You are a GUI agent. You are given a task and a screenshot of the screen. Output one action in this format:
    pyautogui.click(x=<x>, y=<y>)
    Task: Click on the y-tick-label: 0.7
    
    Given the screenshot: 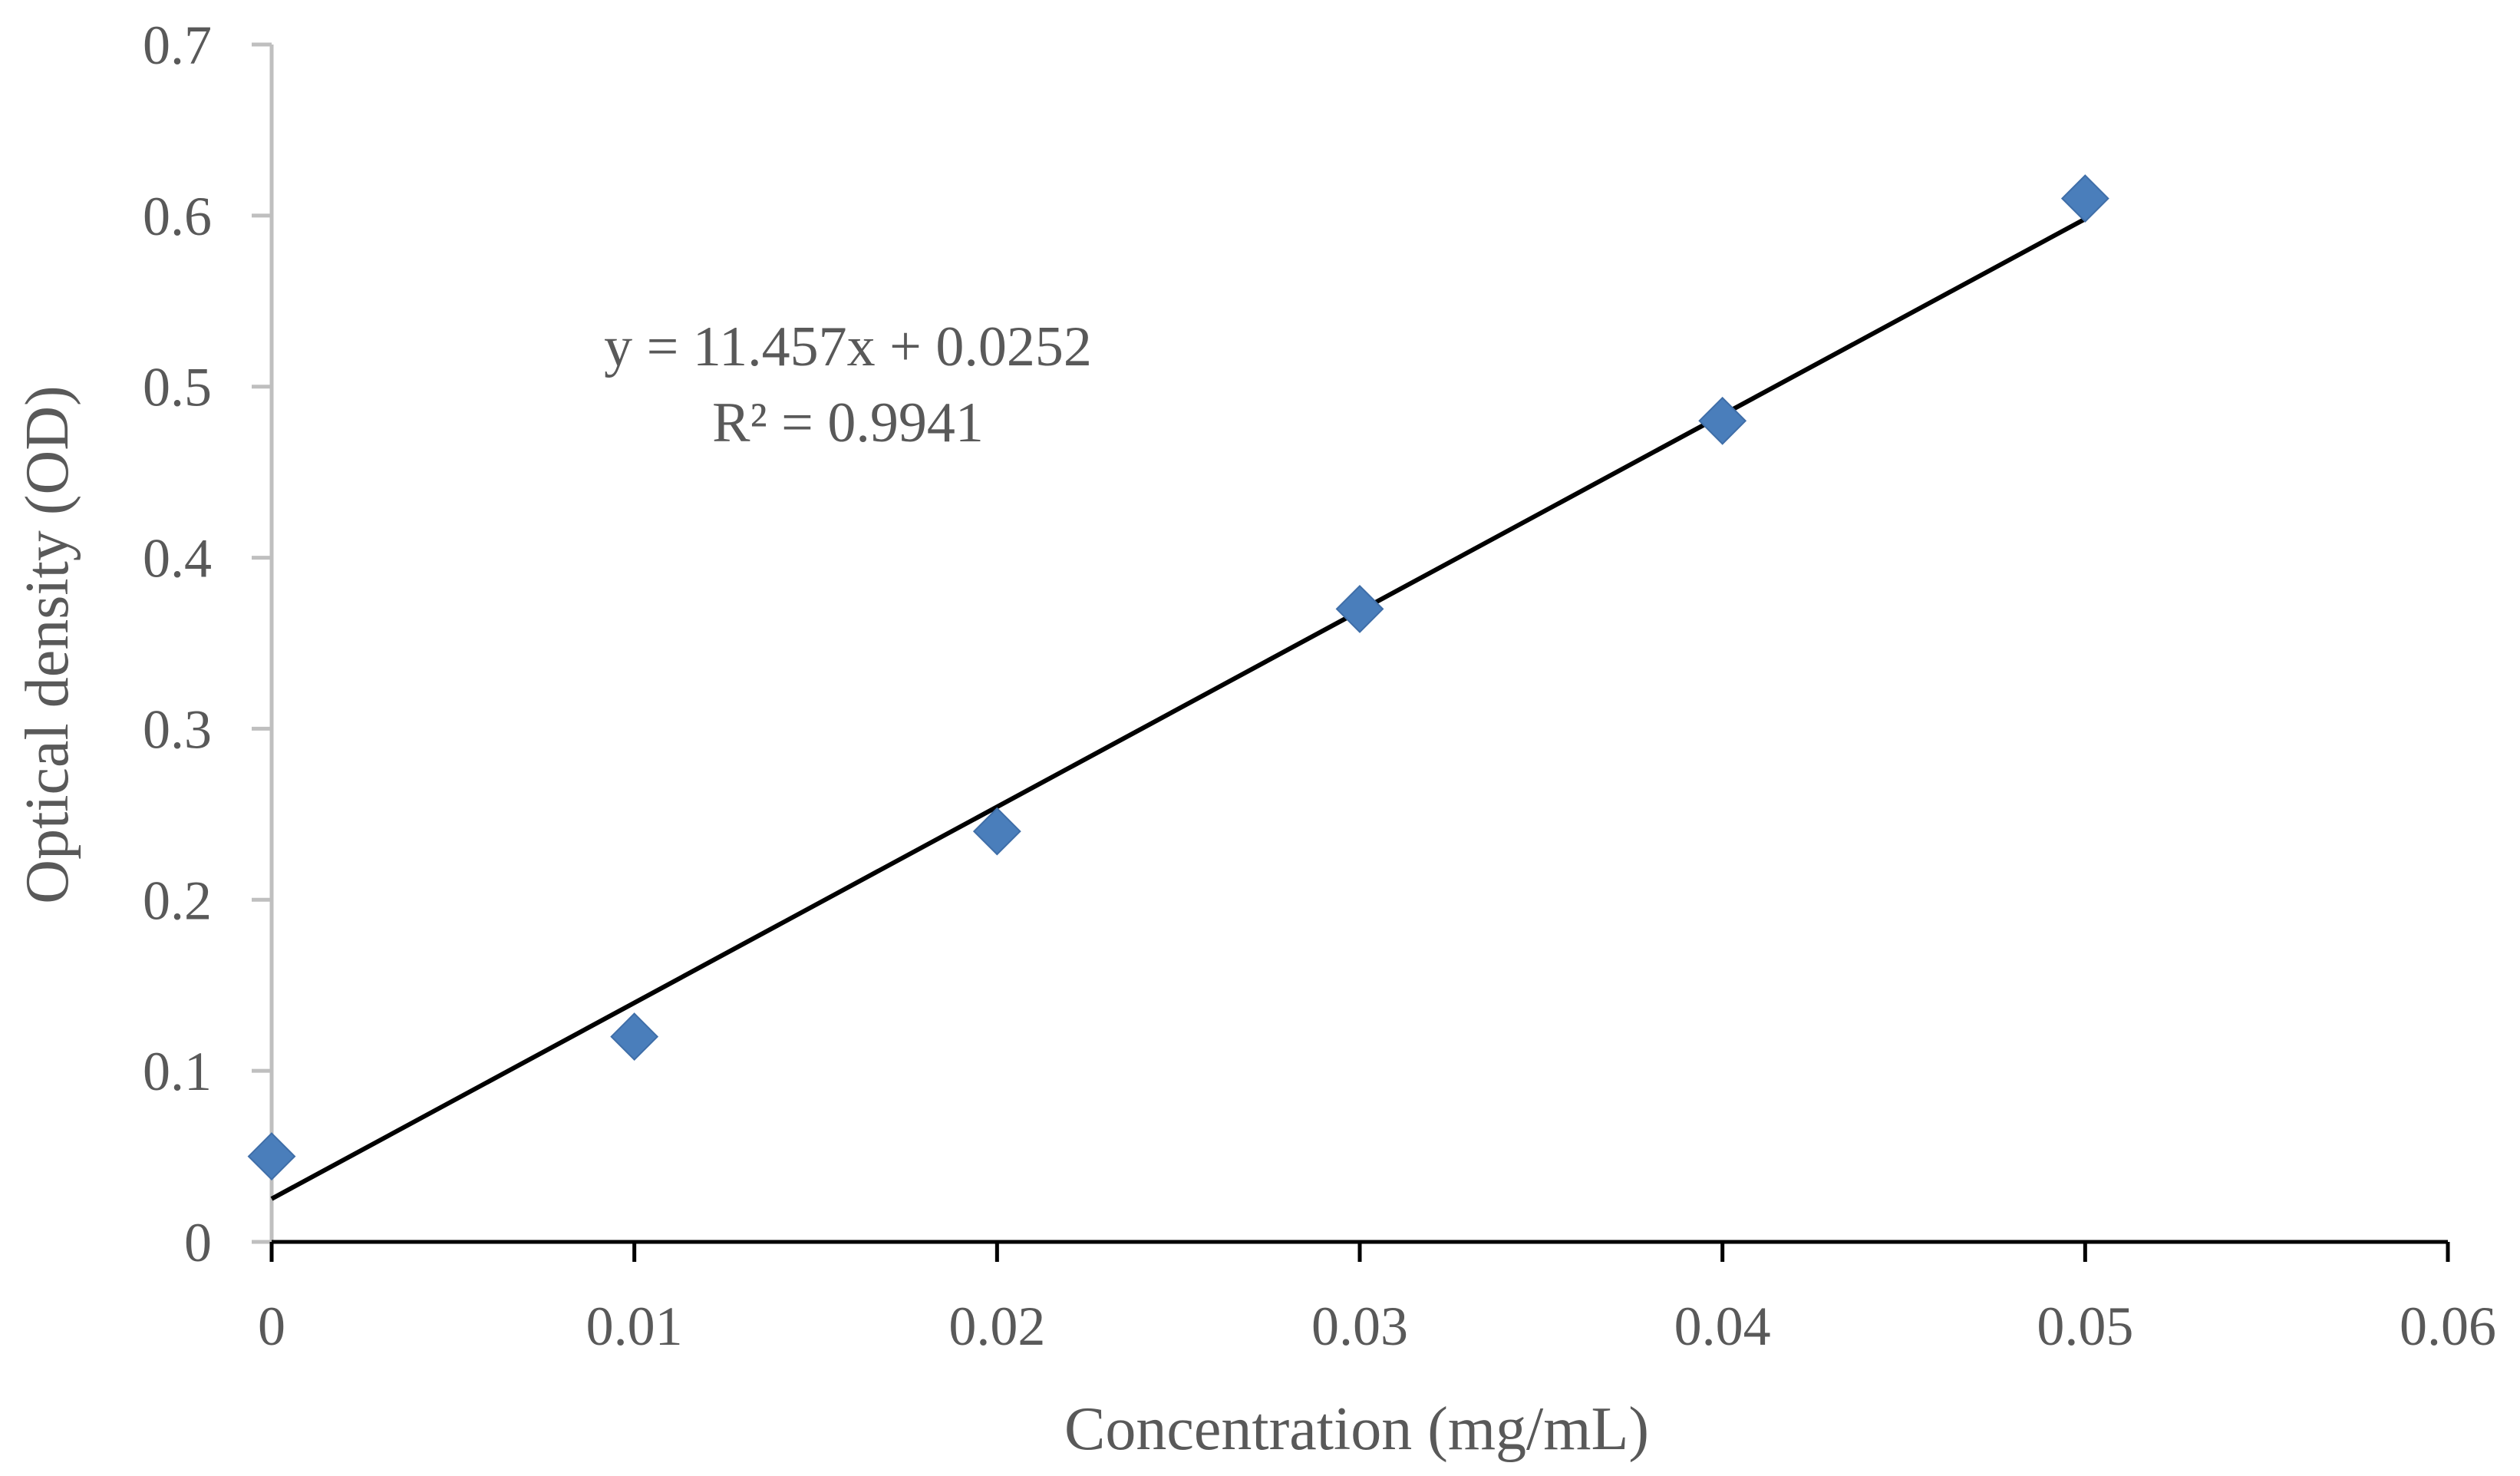 What is the action you would take?
    pyautogui.click(x=177, y=45)
    